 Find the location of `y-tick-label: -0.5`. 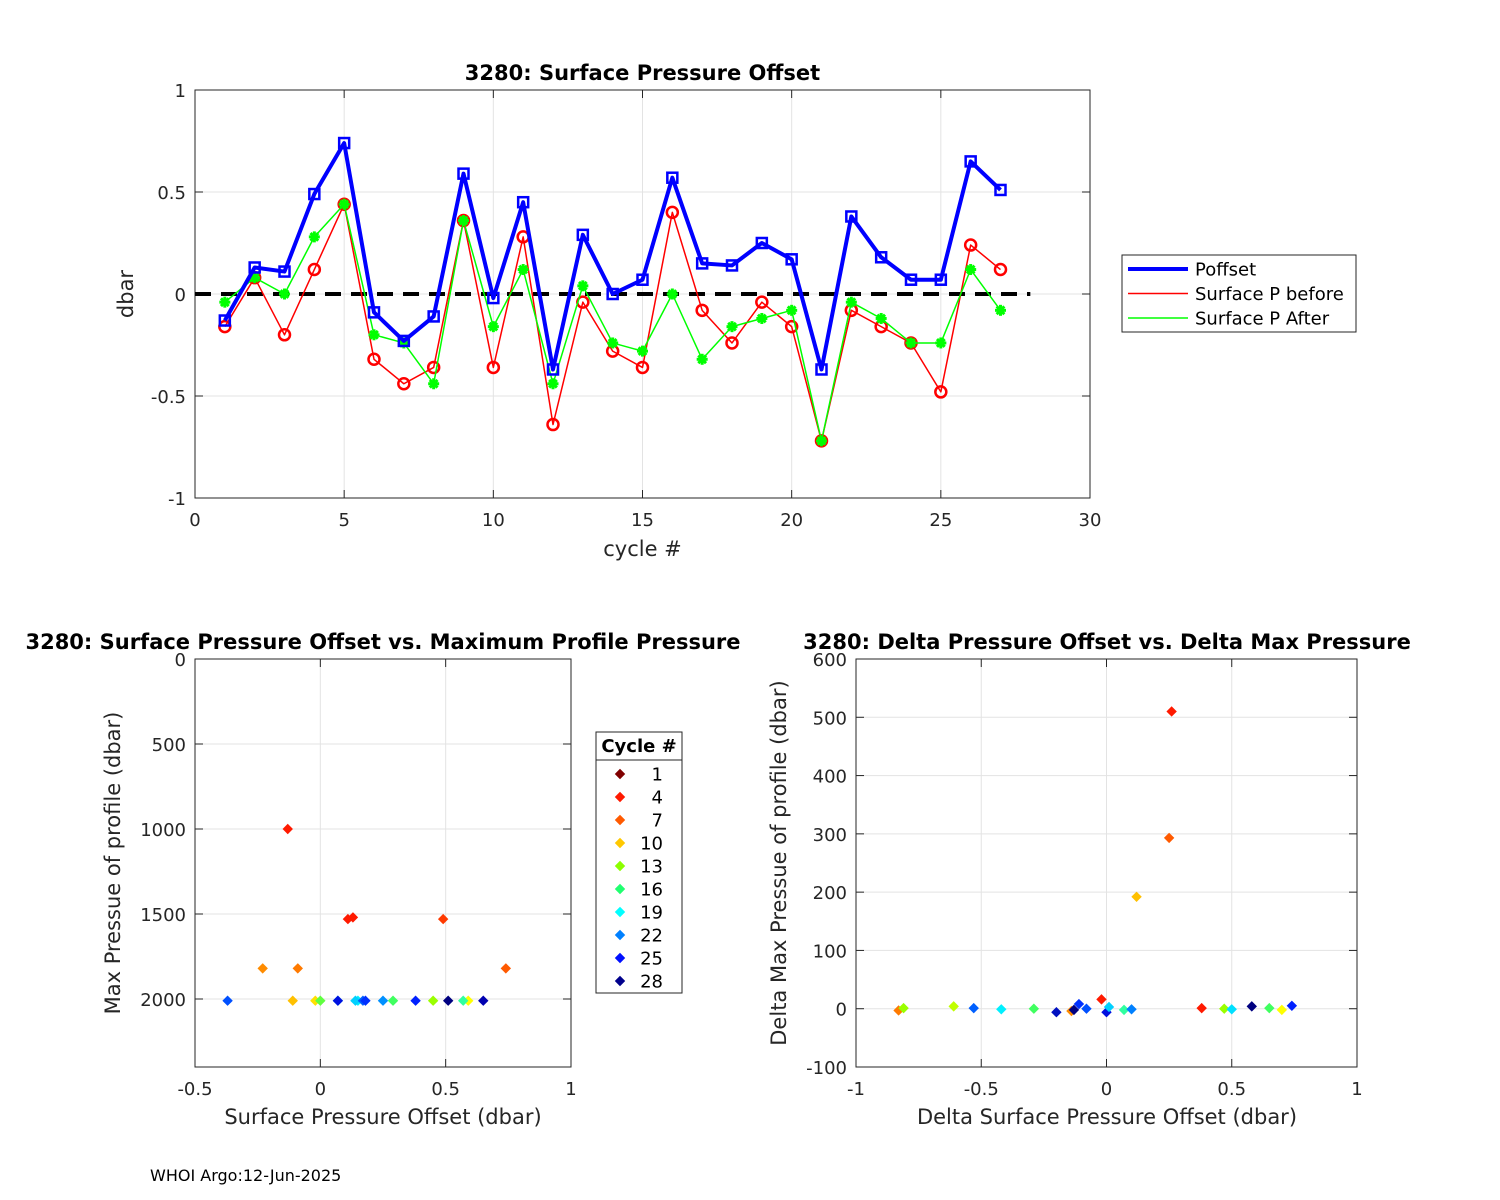

y-tick-label: -0.5 is located at coordinates (168, 397).